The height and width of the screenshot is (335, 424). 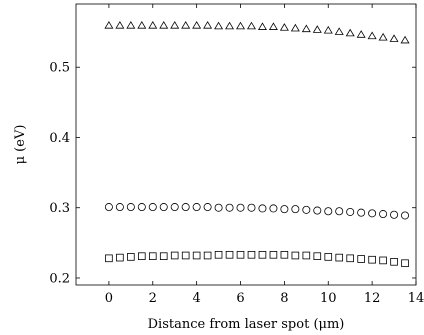 What do you see at coordinates (246, 324) in the screenshot?
I see `x-axis-label: Distance from laser spot (μm)` at bounding box center [246, 324].